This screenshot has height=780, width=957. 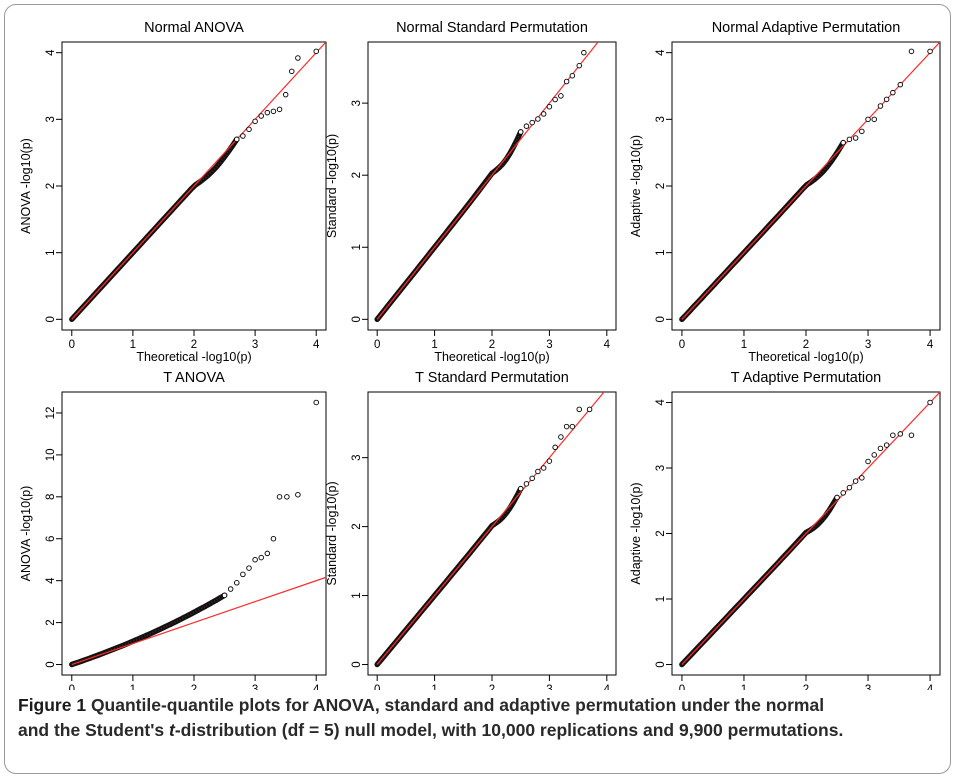 What do you see at coordinates (93, 730) in the screenshot?
I see `caption-text-2a: and the Student's` at bounding box center [93, 730].